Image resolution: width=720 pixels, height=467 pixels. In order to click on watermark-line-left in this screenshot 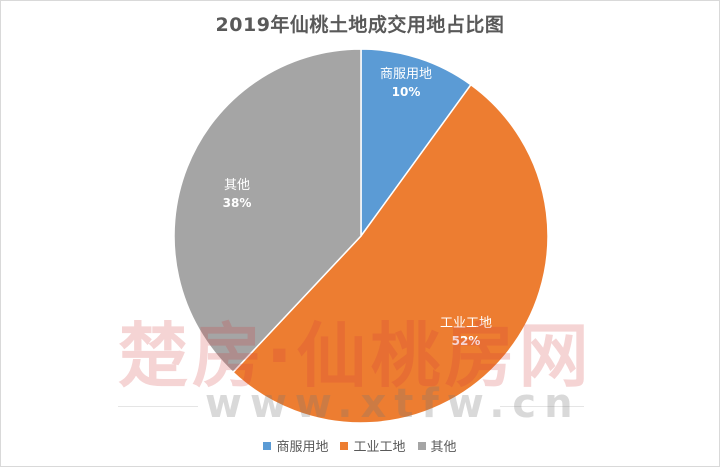, I will do `click(158, 406)`.